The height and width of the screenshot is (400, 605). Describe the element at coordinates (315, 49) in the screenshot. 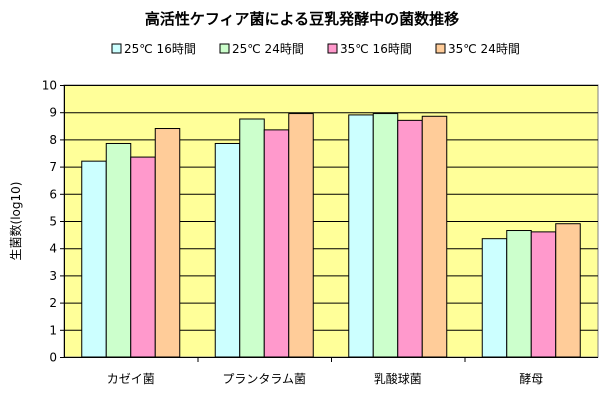

I see `legend: 25℃ 16時間 25℃ 24時間 35℃ 16時間 35℃ 24時間` at that location.